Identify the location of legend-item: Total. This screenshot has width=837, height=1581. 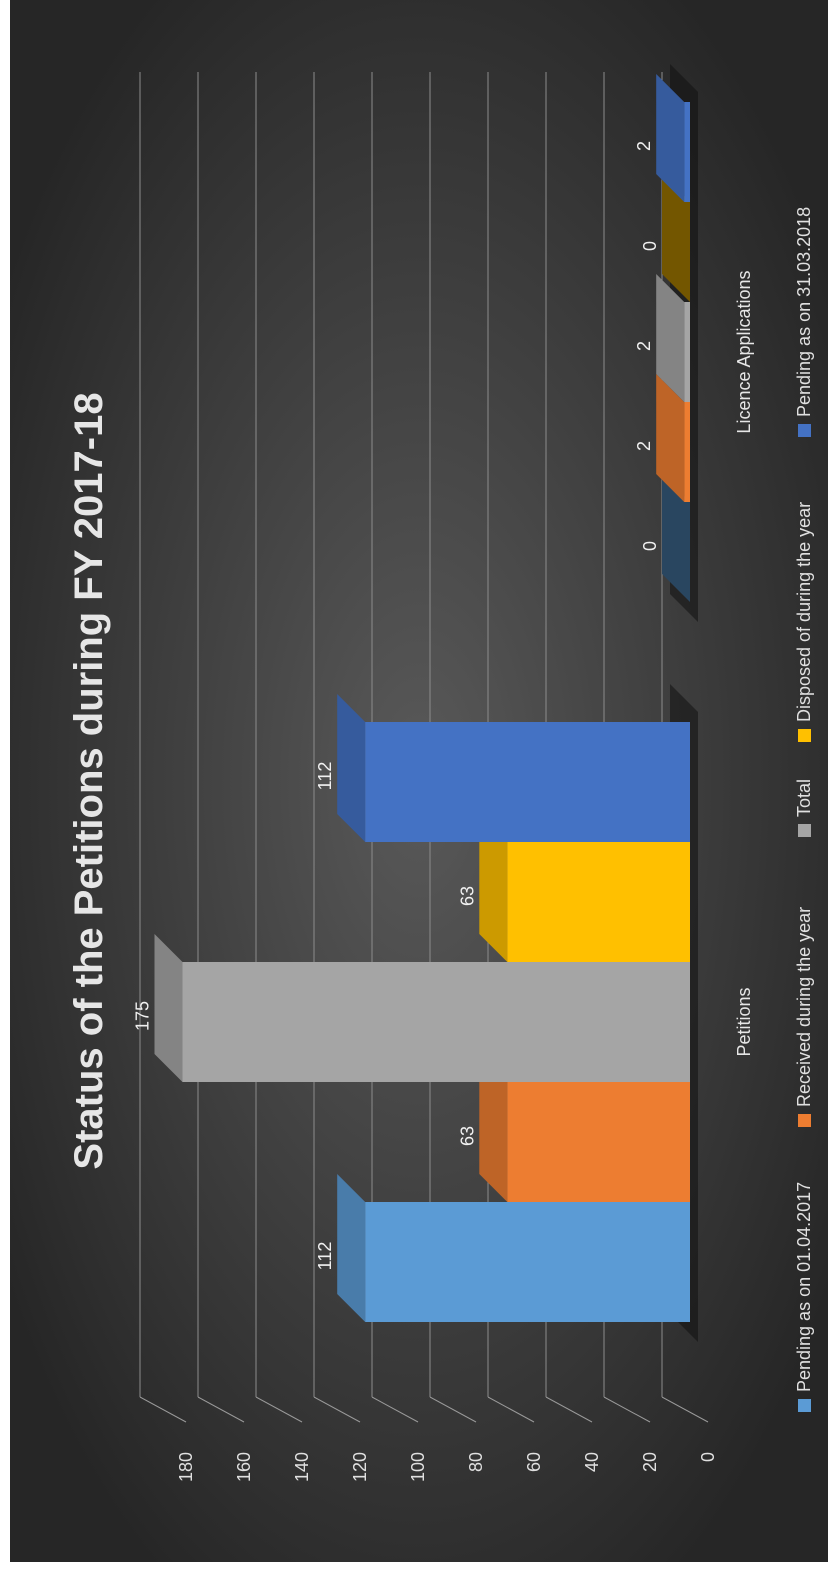
(804, 808).